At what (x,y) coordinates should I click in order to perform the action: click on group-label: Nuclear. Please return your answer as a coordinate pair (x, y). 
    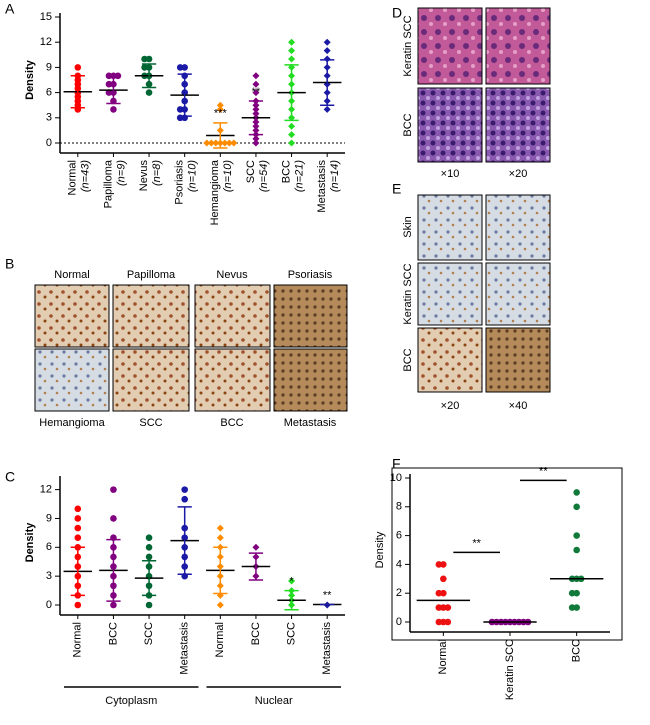
    Looking at the image, I should click on (274, 701).